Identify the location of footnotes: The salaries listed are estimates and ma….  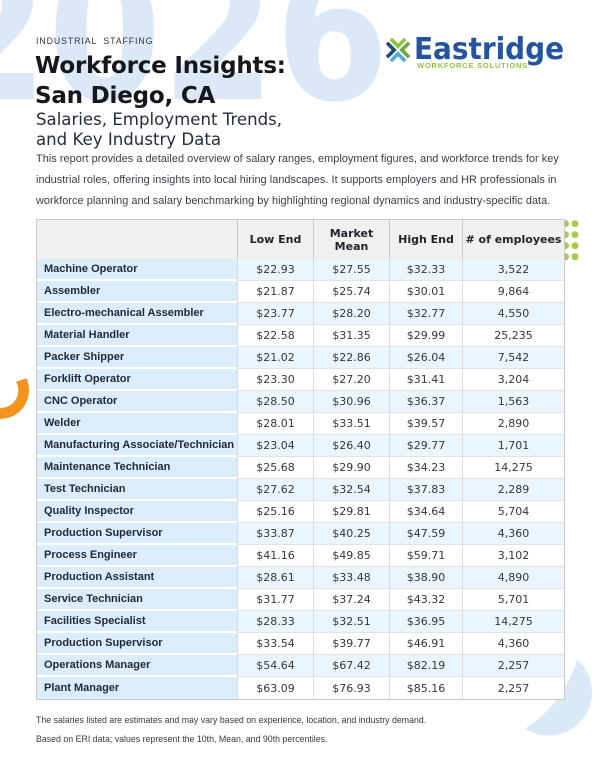
(231, 729).